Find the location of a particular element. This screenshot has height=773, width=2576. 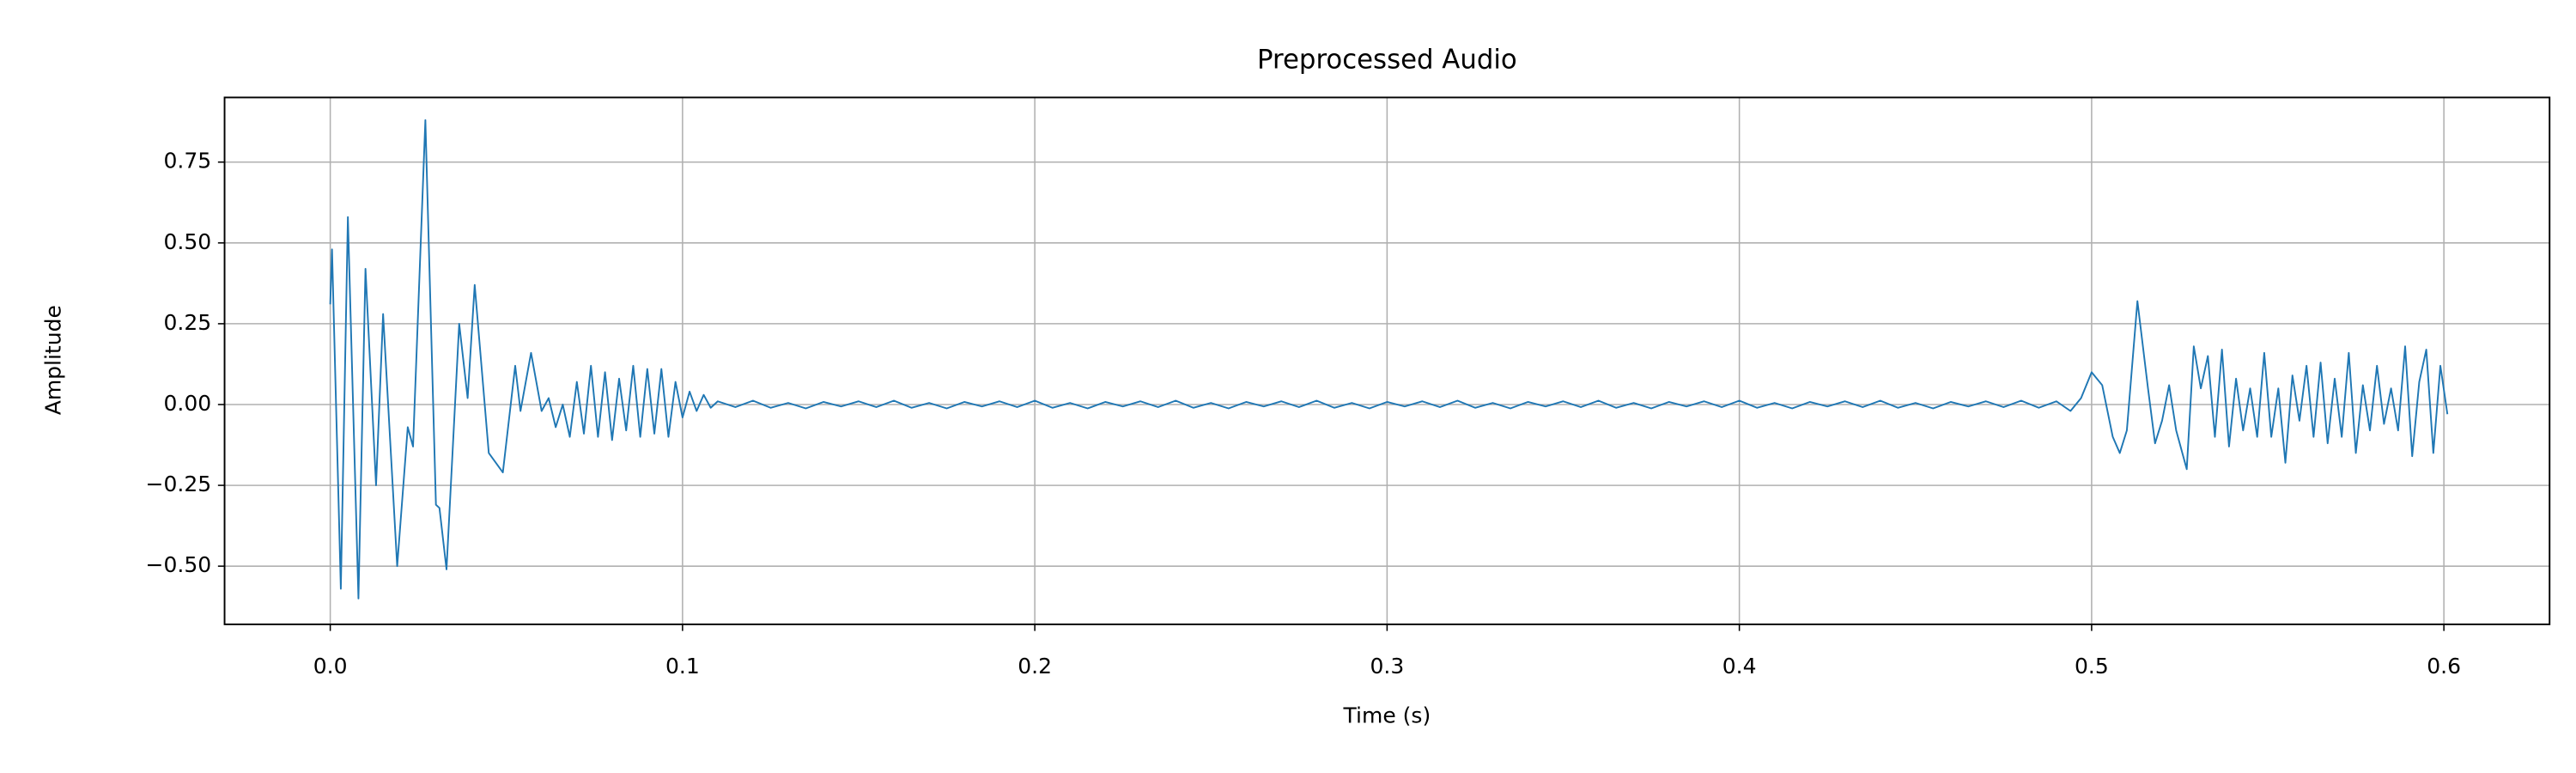

y-tick-label: 0.25 is located at coordinates (187, 322).